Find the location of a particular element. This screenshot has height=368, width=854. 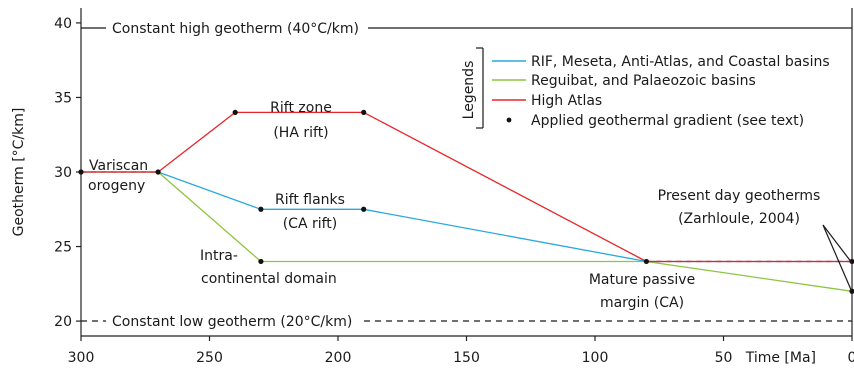

constant-high-label: Constant high geotherm (40°C/km) is located at coordinates (235, 29).